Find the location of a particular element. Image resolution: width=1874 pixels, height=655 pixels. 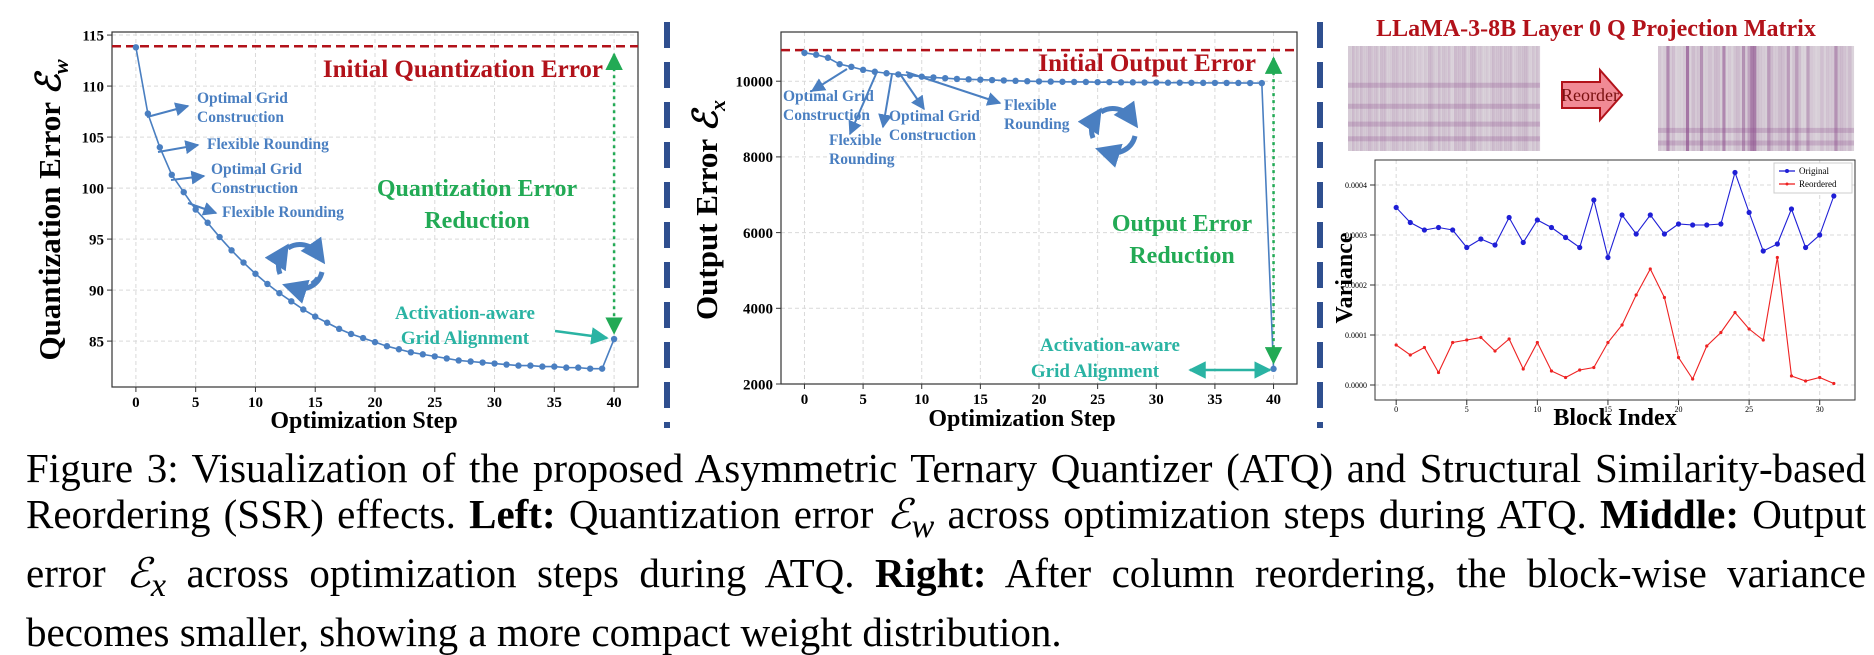

right-series is located at coordinates (1615, 277).